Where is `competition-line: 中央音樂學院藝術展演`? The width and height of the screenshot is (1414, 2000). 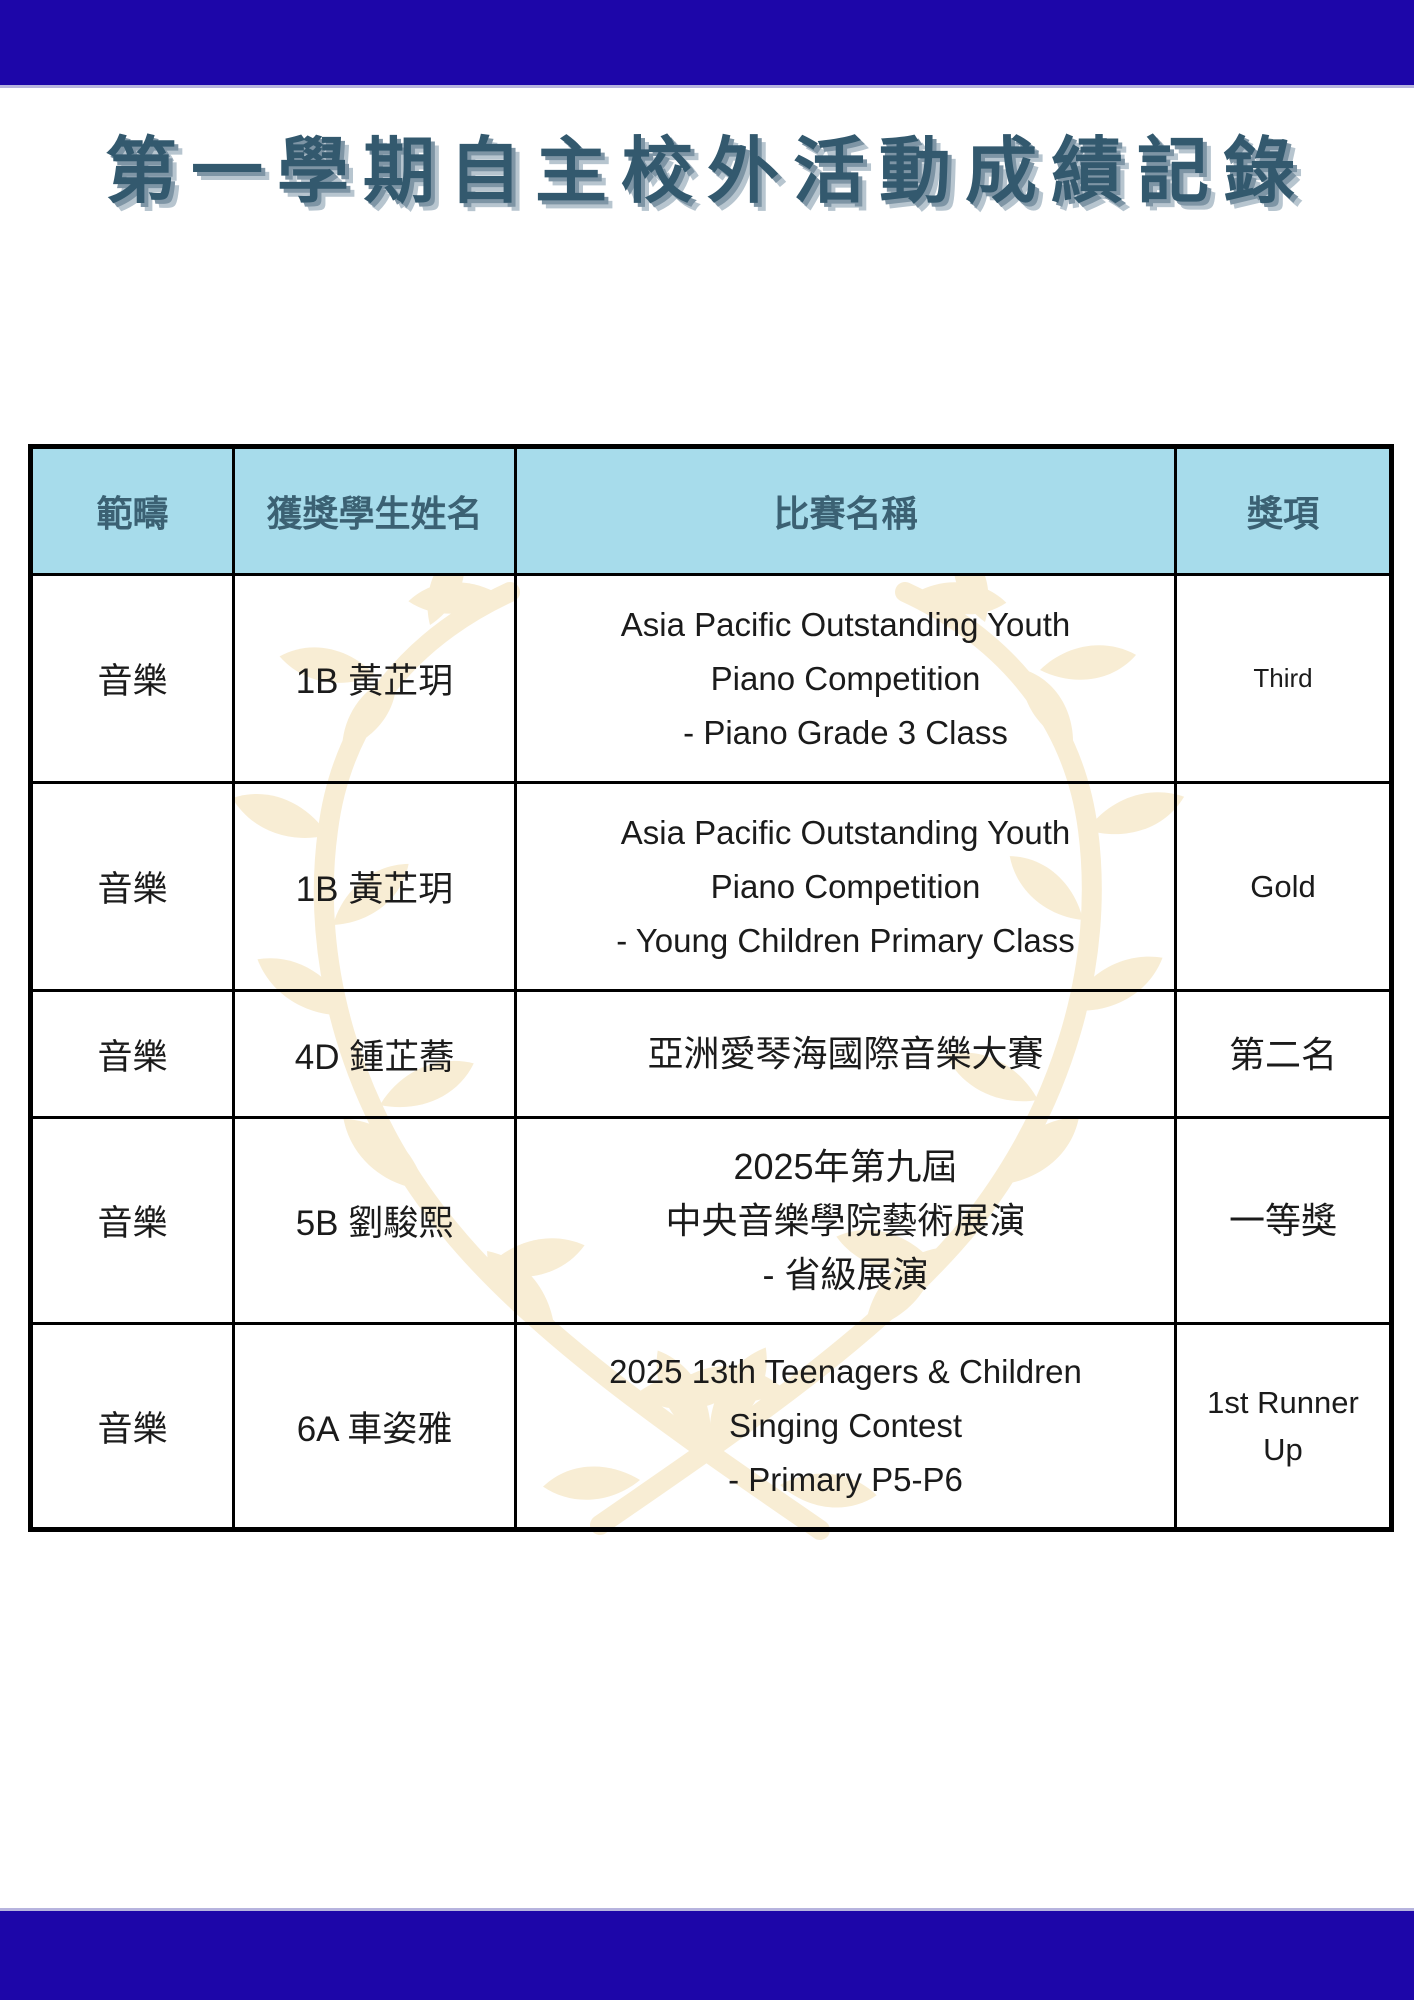
competition-line: 中央音樂學院藝術展演 is located at coordinates (845, 1220).